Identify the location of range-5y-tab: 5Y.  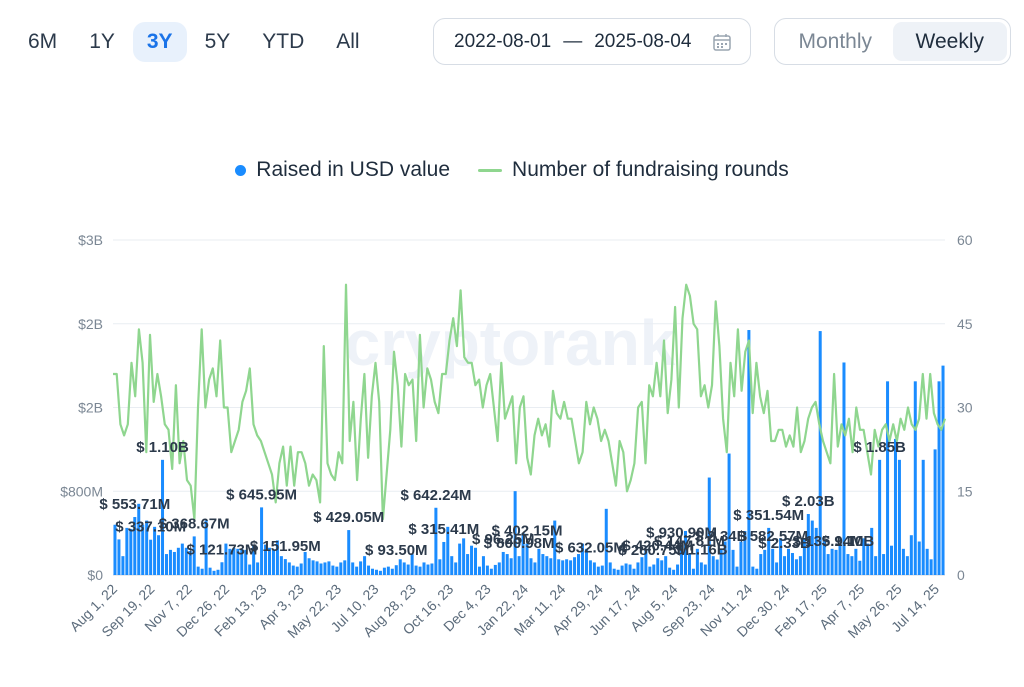
(217, 41).